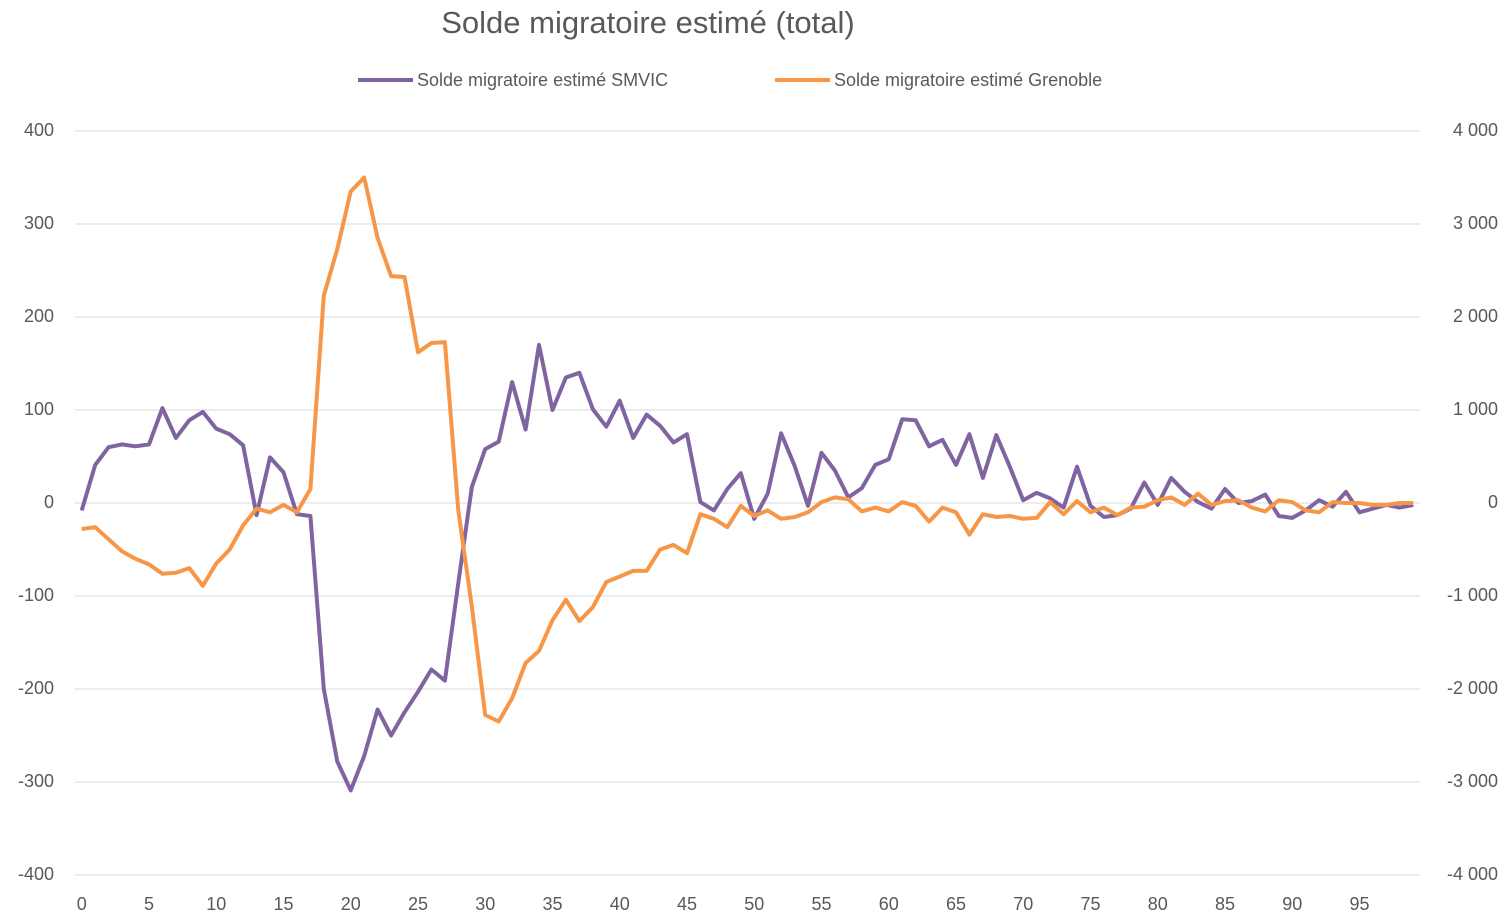 The width and height of the screenshot is (1512, 921). Describe the element at coordinates (620, 904) in the screenshot. I see `x-tick-label: 40` at that location.